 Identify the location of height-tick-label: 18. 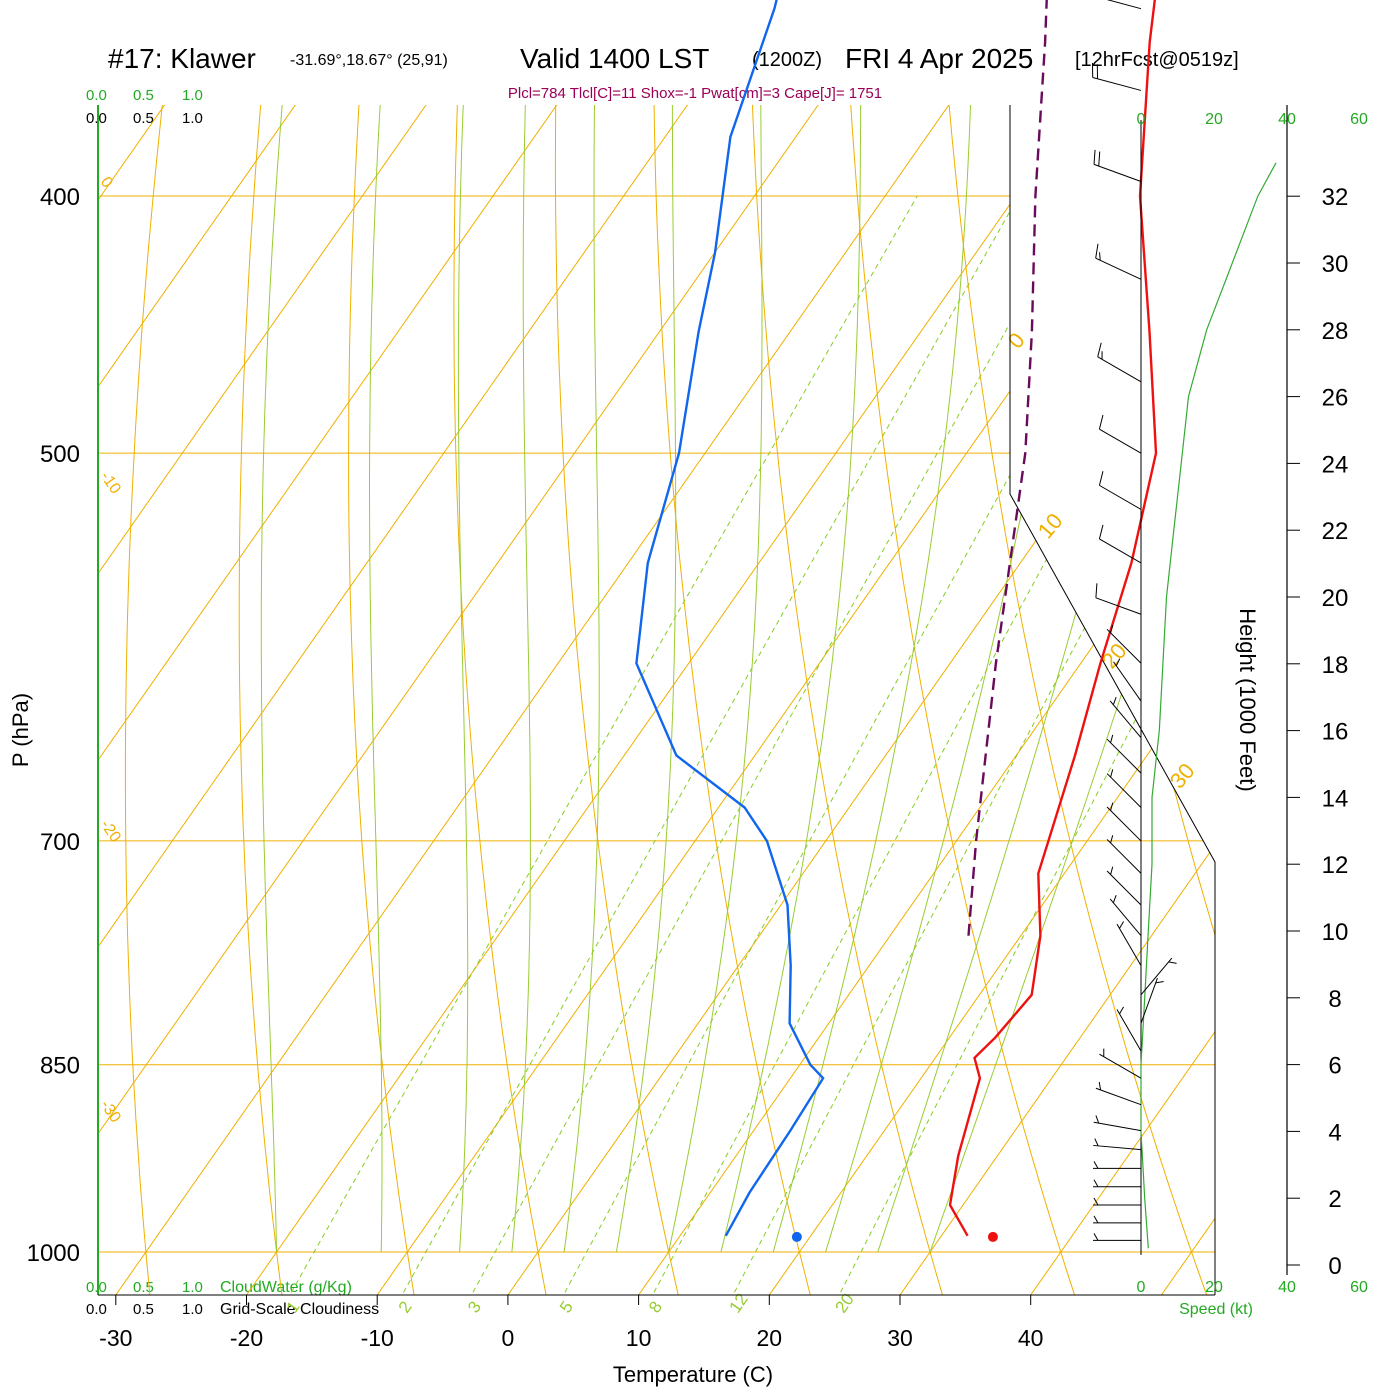
(1335, 665).